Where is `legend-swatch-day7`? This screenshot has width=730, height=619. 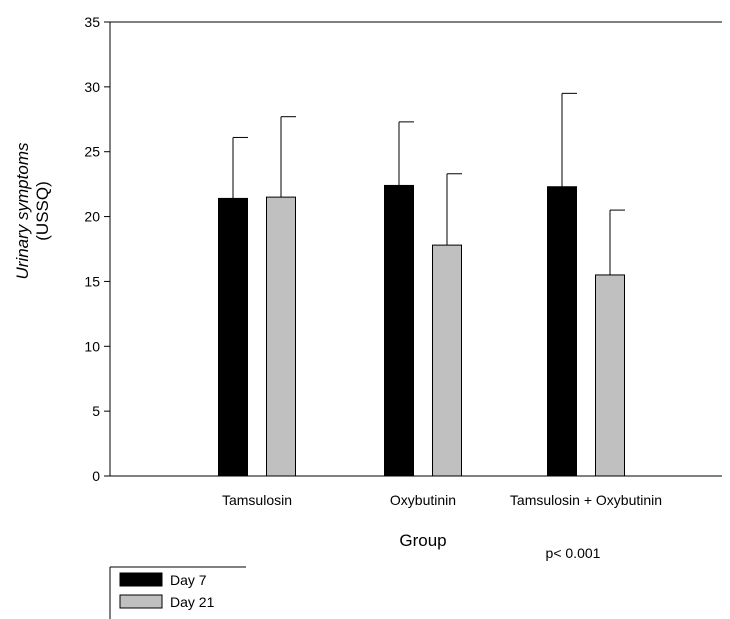
legend-swatch-day7 is located at coordinates (141, 579).